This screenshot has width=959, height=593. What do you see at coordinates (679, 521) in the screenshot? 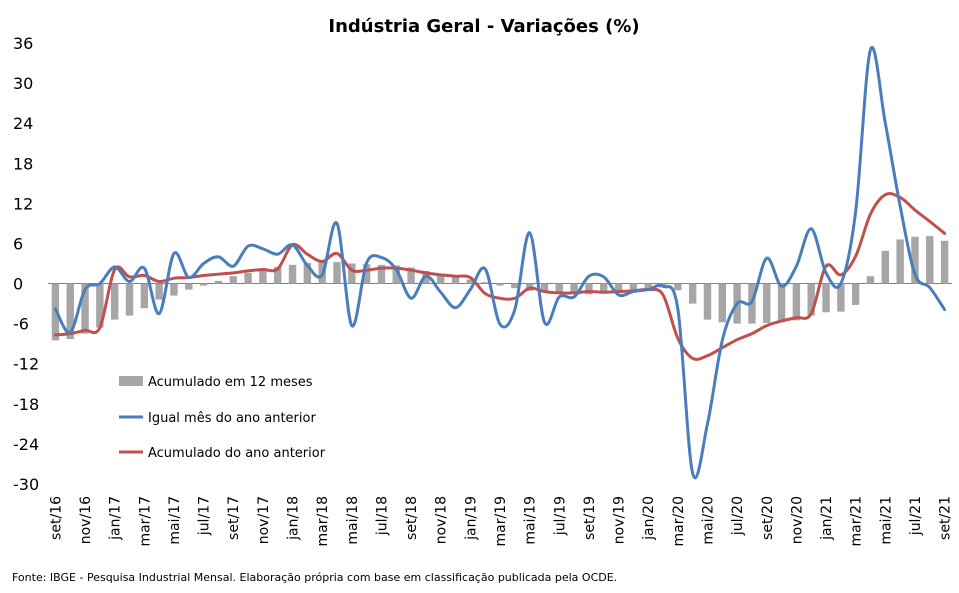
I see `x-tick-label: mar/20` at bounding box center [679, 521].